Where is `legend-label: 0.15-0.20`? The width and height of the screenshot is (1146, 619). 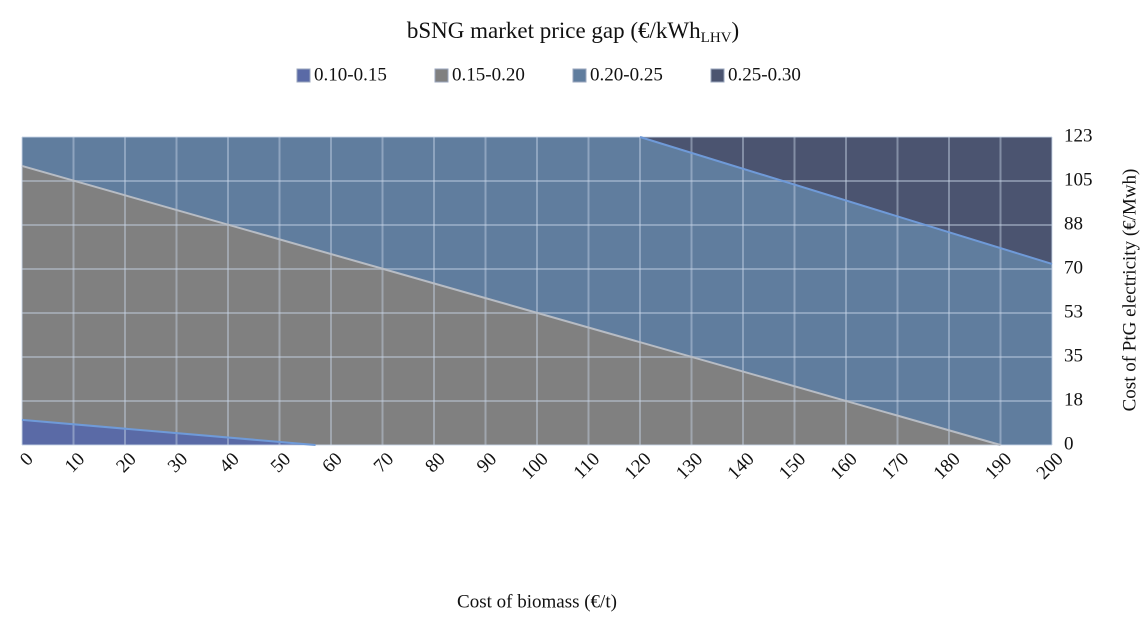 legend-label: 0.15-0.20 is located at coordinates (488, 74).